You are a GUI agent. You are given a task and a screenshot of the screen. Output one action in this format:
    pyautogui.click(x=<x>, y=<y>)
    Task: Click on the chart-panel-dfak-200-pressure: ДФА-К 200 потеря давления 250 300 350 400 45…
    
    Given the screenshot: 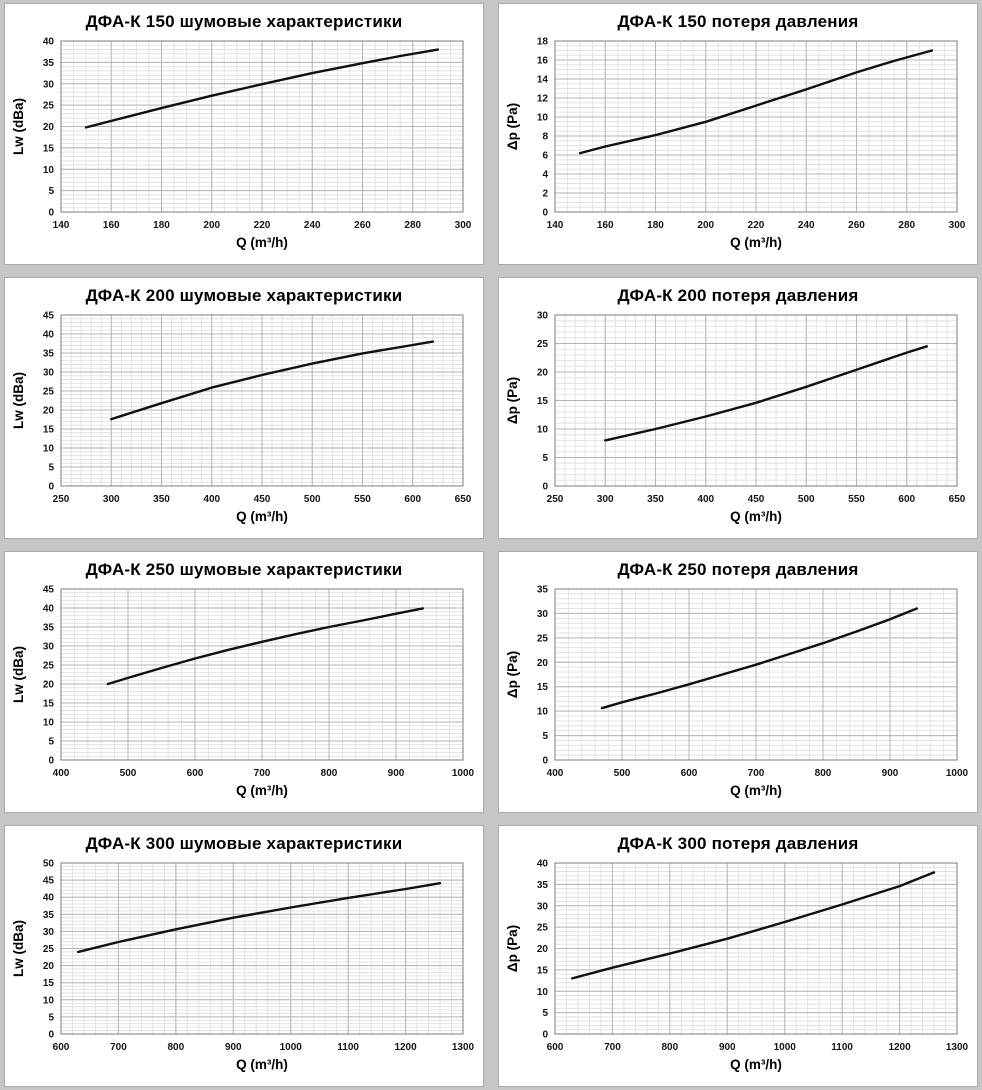 What is the action you would take?
    pyautogui.click(x=738, y=408)
    